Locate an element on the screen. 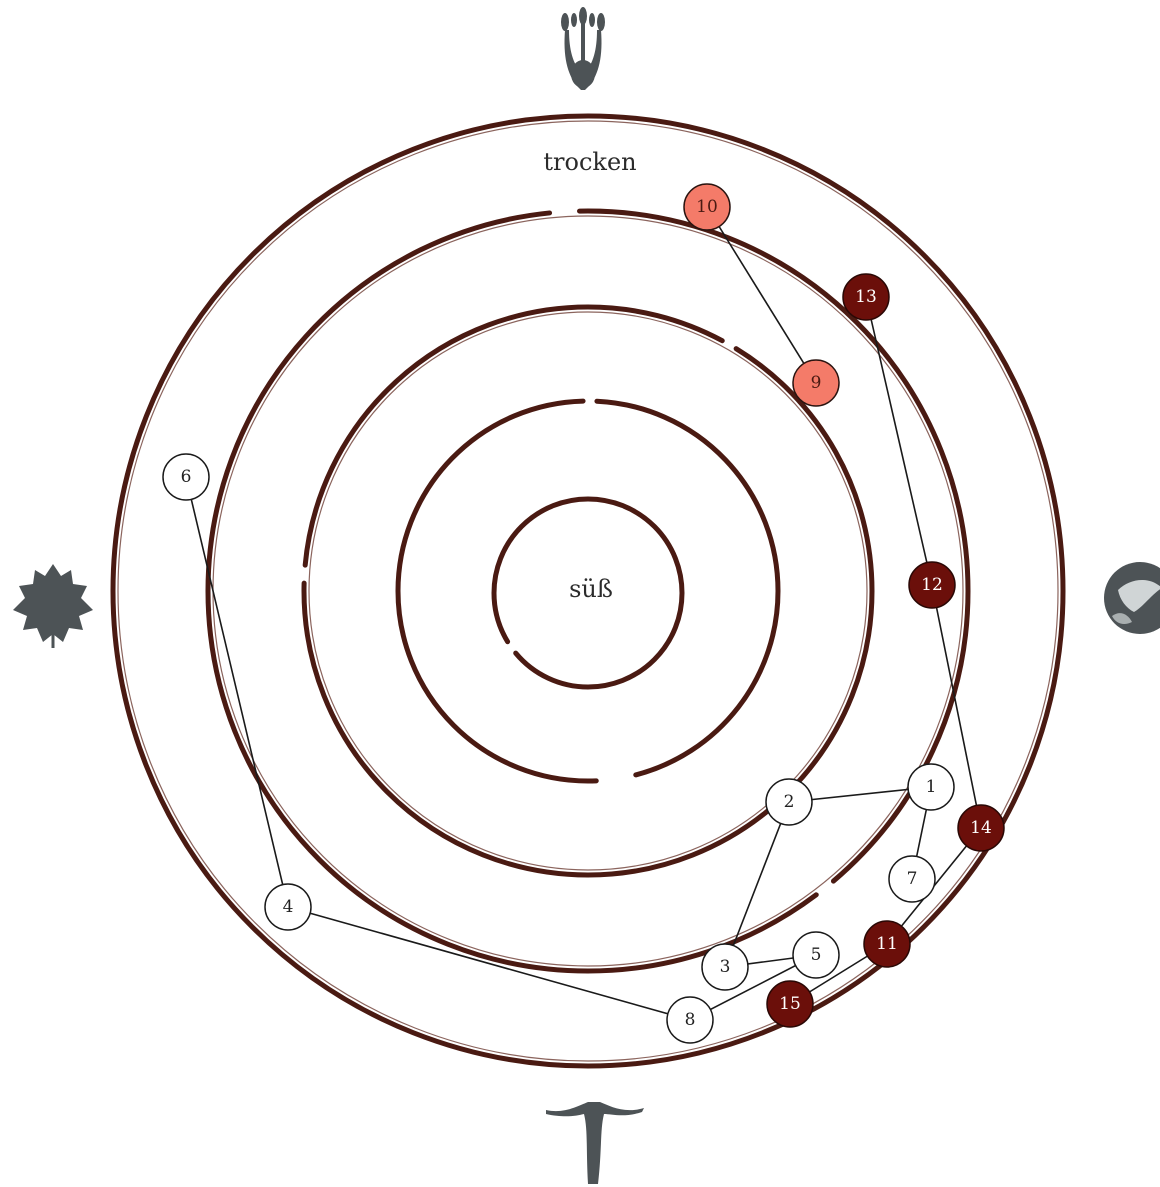 The height and width of the screenshot is (1187, 1160). node-label: 13 is located at coordinates (866, 297).